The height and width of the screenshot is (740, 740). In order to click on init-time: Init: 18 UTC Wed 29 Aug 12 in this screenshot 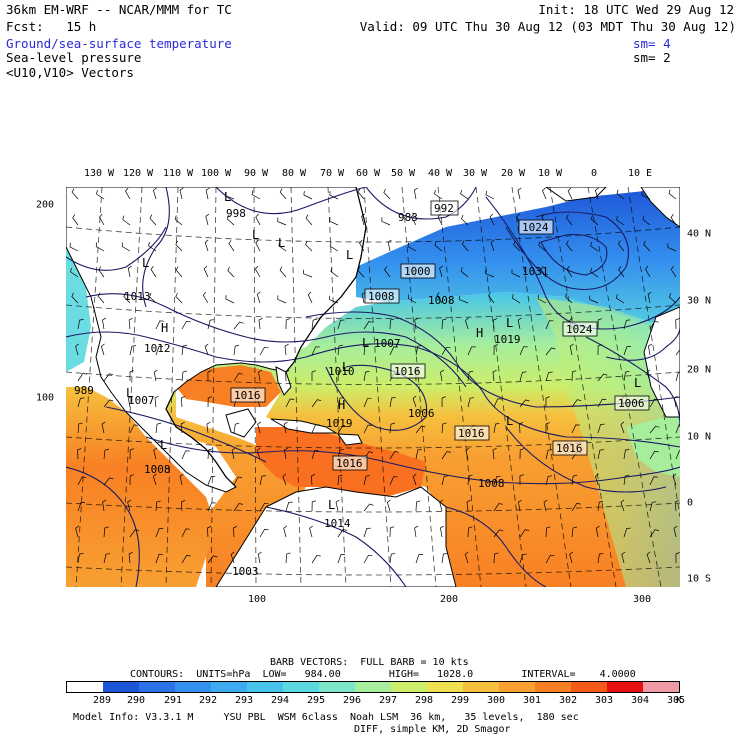, I will do `click(636, 9)`.